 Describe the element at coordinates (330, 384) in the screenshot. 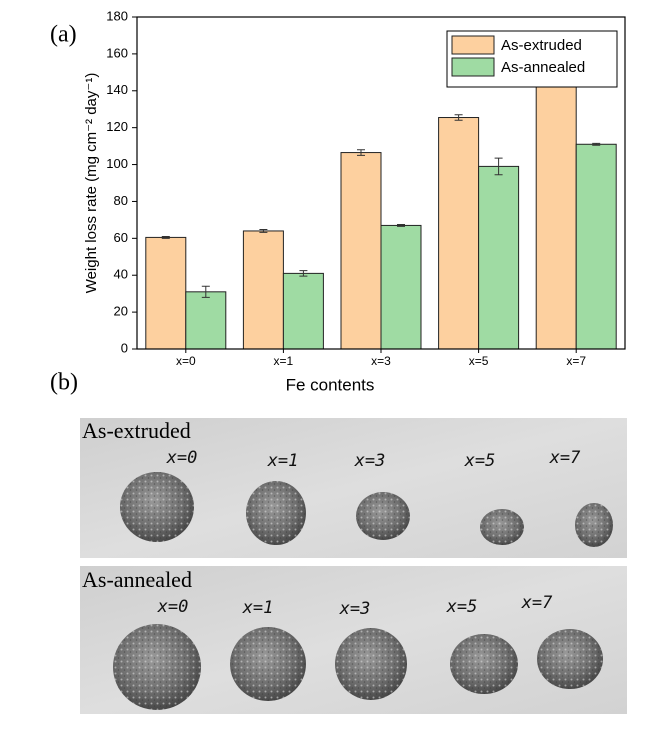

I see `x-axis-label: Fe contents` at that location.